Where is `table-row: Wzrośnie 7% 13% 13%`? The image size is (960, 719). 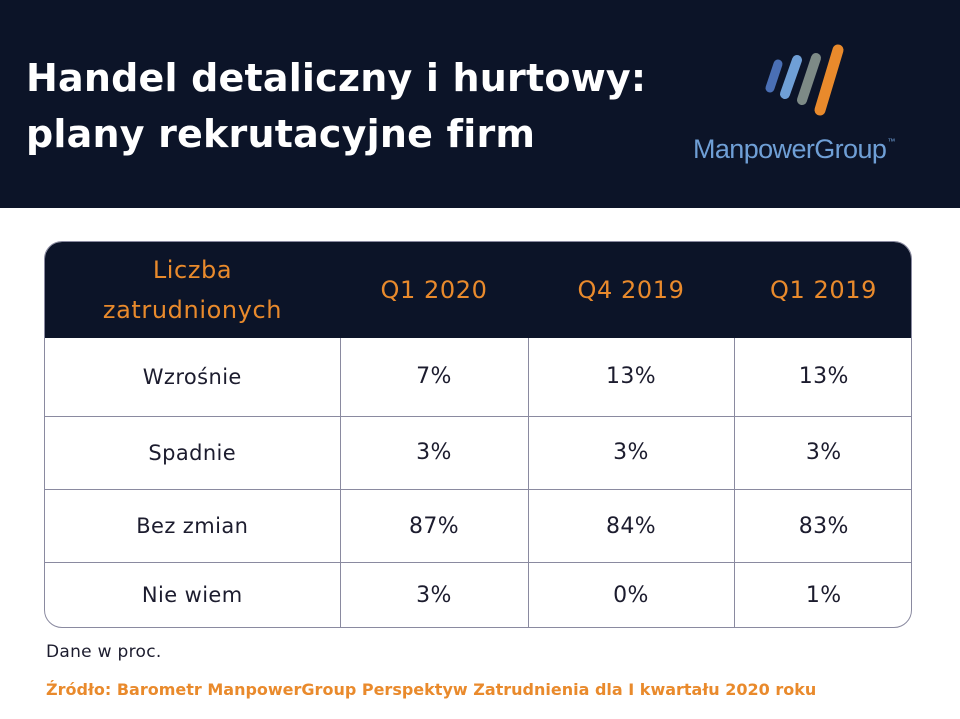 table-row: Wzrośnie 7% 13% 13% is located at coordinates (478, 377).